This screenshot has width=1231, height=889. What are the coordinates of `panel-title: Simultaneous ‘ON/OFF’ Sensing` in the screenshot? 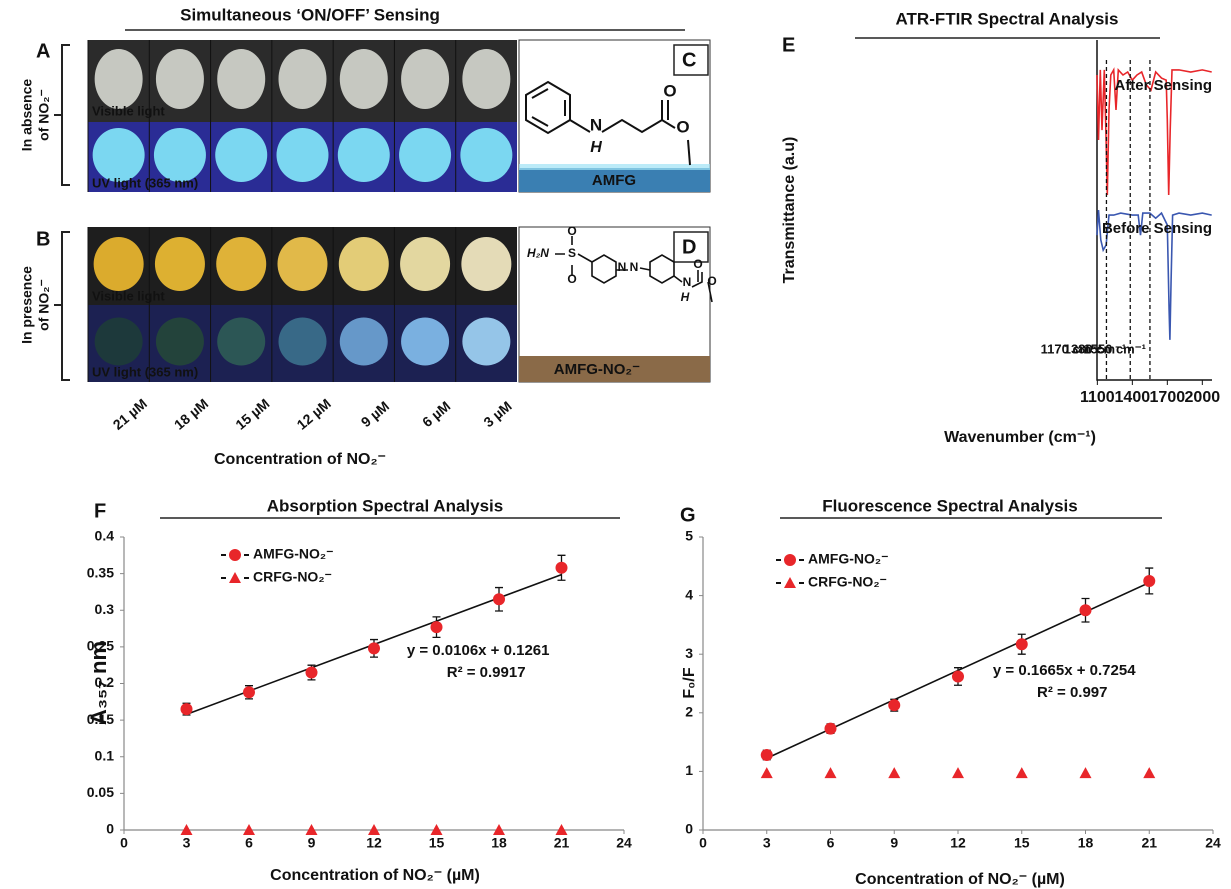 It's located at (310, 14).